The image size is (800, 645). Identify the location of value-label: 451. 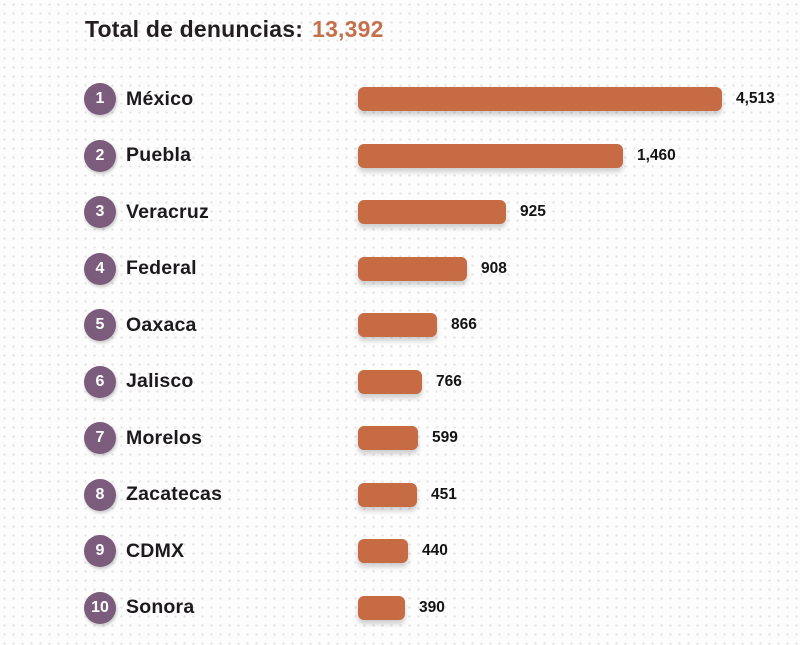
(444, 494).